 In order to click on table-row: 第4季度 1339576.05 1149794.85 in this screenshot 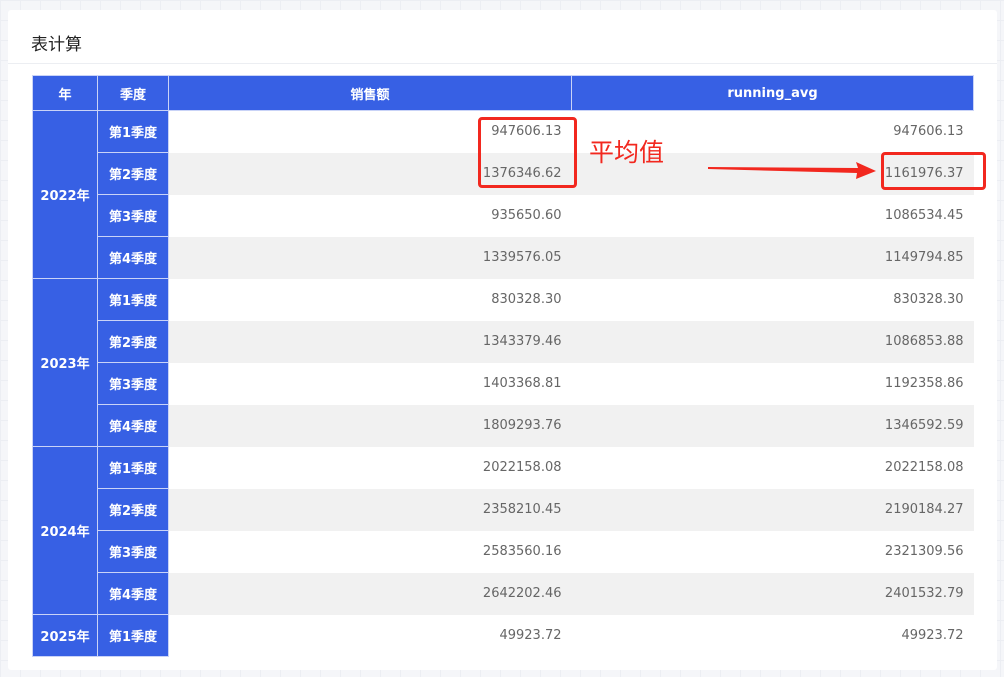, I will do `click(503, 257)`.